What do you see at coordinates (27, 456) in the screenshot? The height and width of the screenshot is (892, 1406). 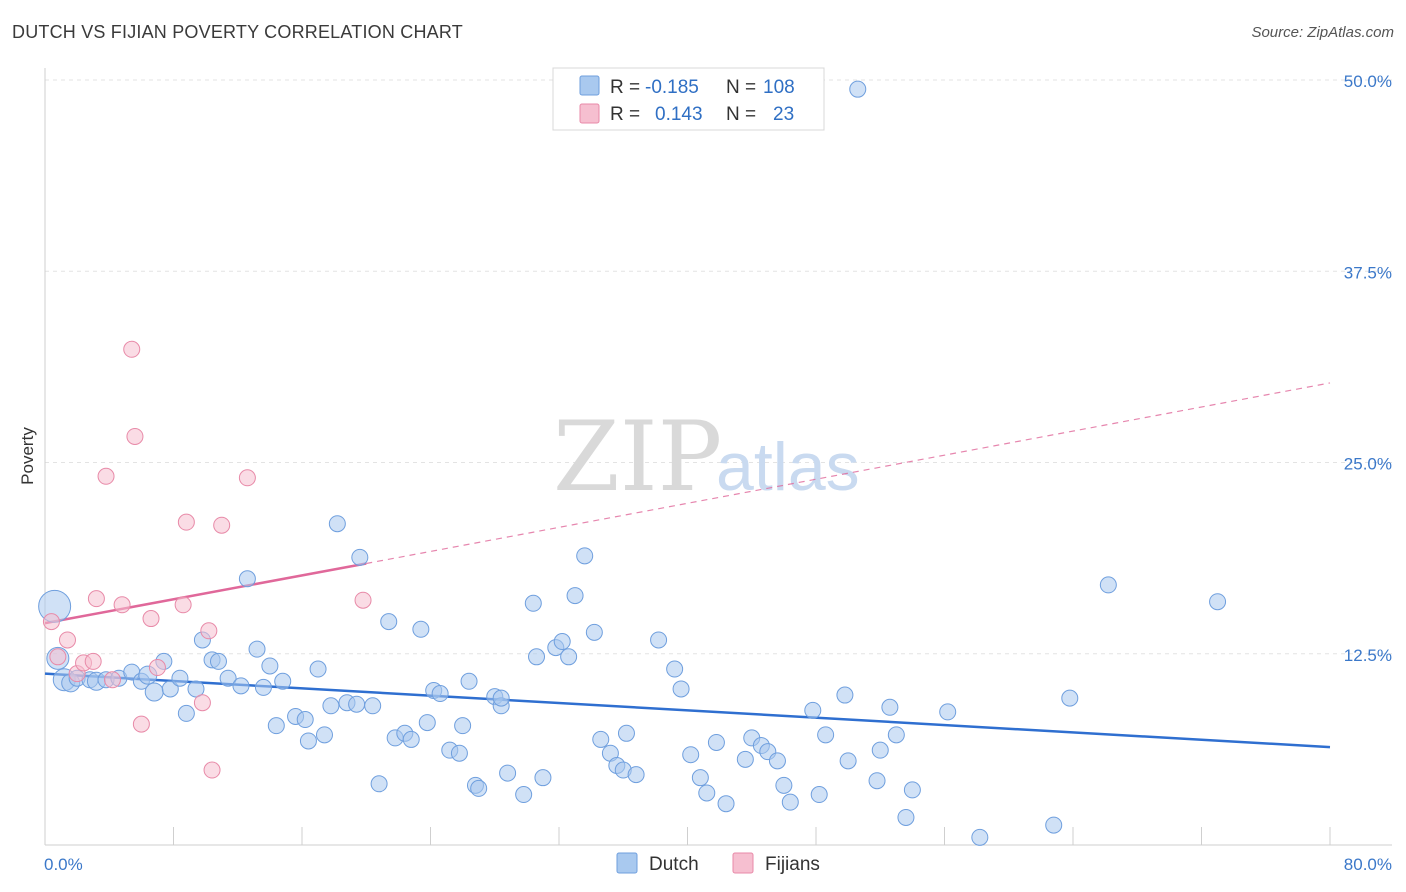 I see `y-axis-label: Poverty` at bounding box center [27, 456].